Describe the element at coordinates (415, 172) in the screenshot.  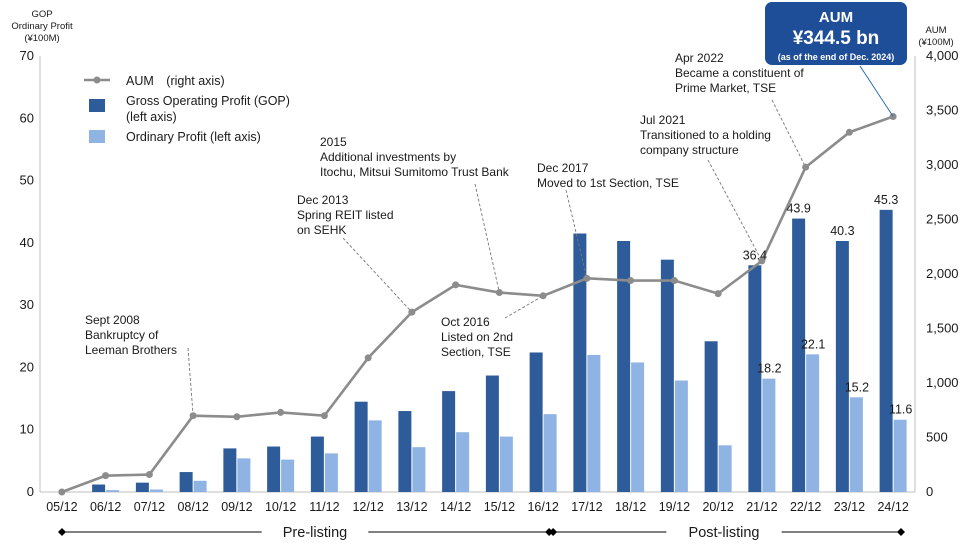
I see `annotation-text: Itochu, Mitsui Sumitomo Trust Bank` at that location.